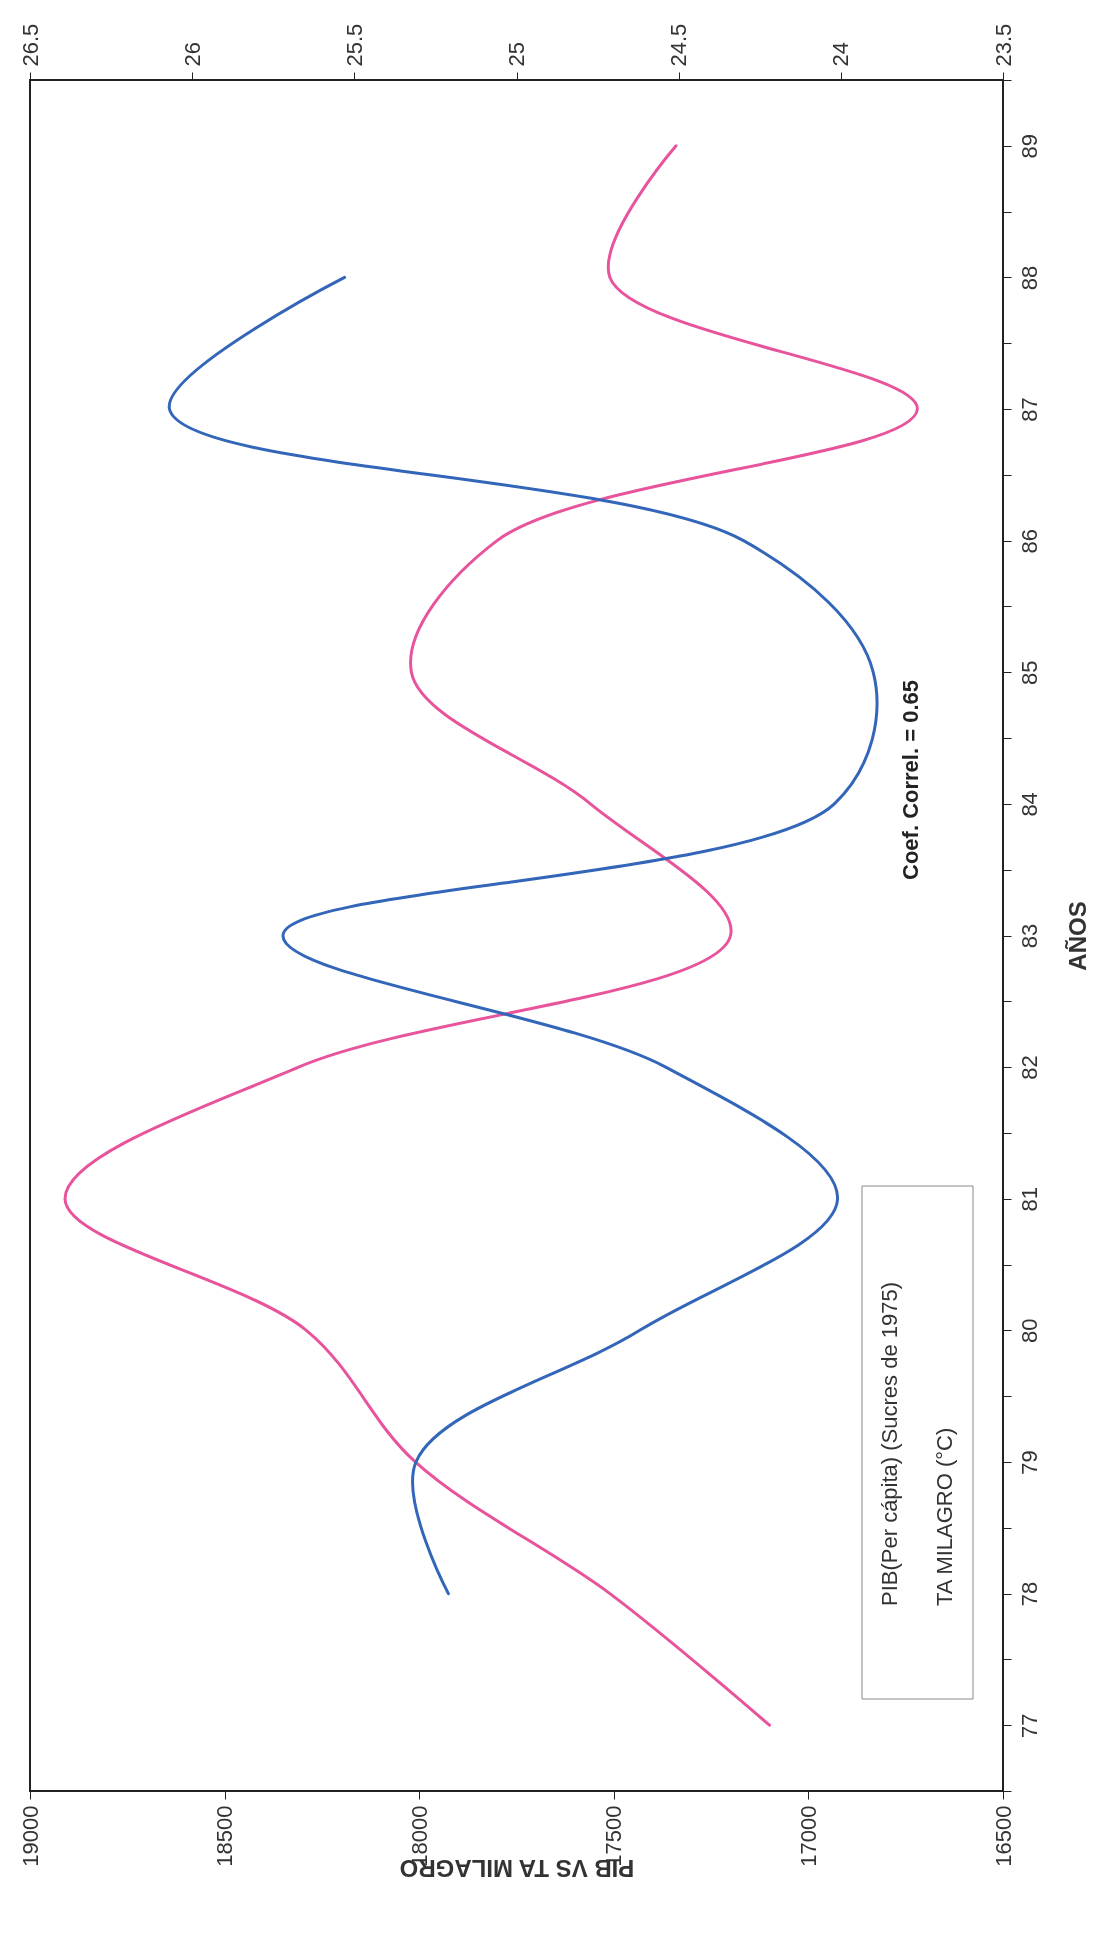  Describe the element at coordinates (679, 45) in the screenshot. I see `x2-tick-label: 24.5` at that location.